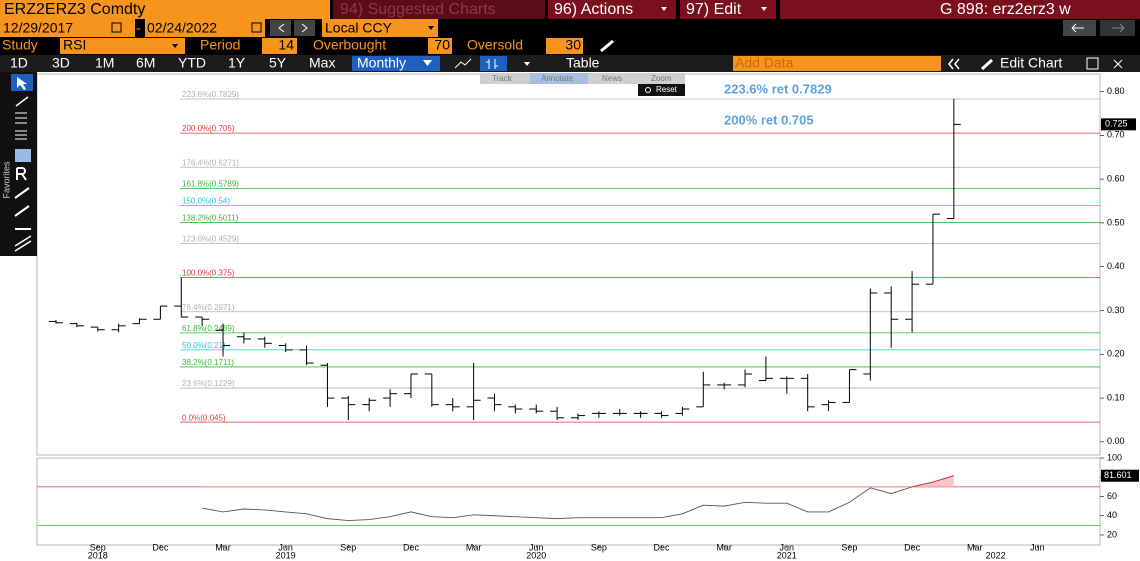  Describe the element at coordinates (208, 383) in the screenshot. I see `fib-label: 23.6%(0.1229)` at that location.